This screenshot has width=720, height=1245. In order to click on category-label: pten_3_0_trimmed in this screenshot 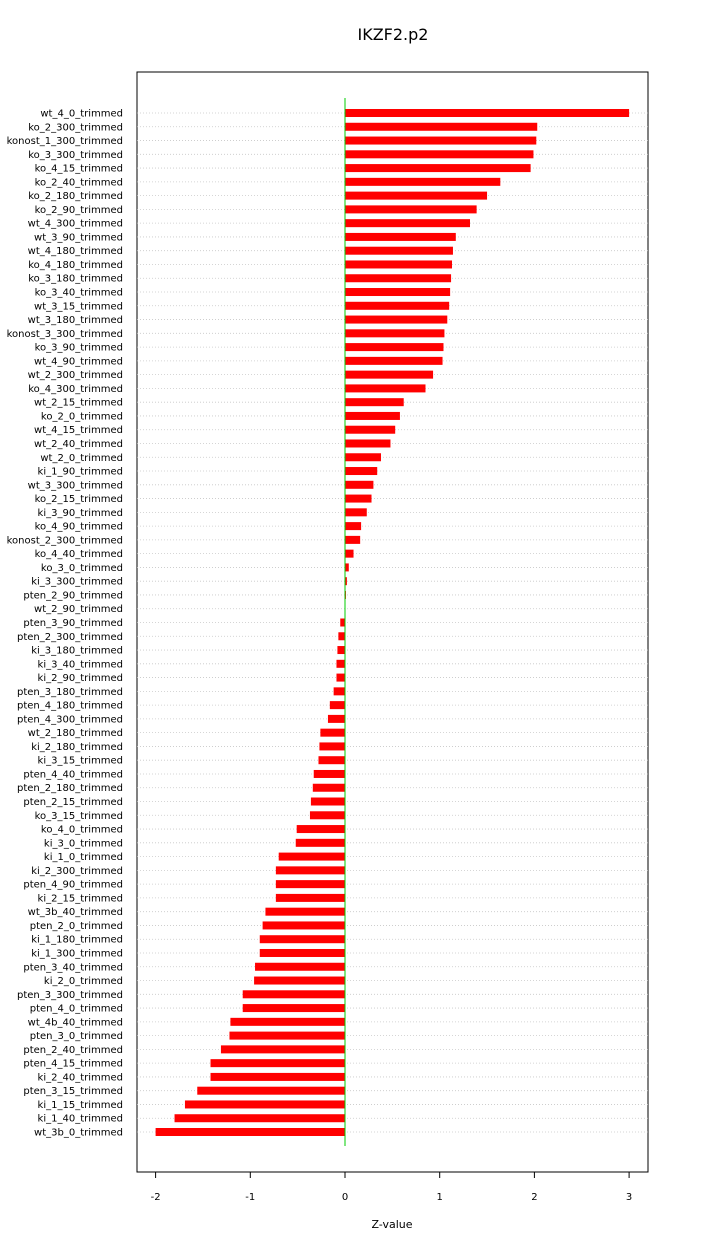, I will do `click(76, 1036)`.